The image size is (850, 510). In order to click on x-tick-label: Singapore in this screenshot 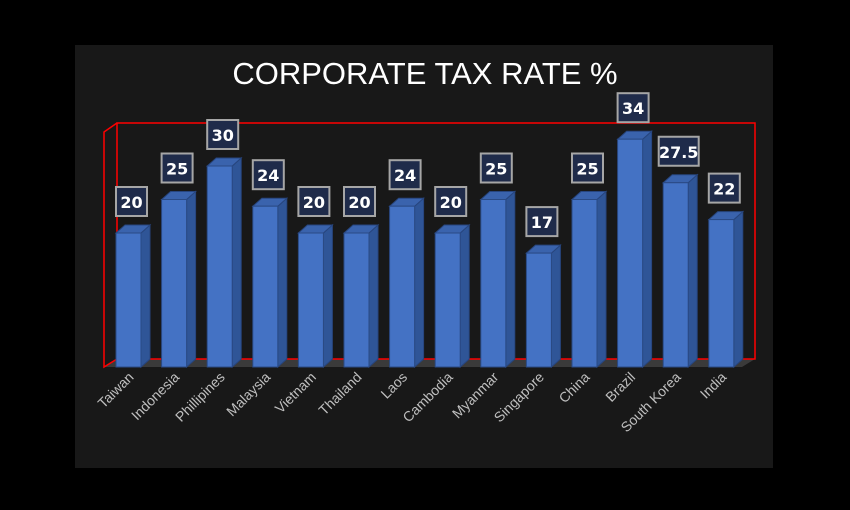, I will do `click(519, 397)`.